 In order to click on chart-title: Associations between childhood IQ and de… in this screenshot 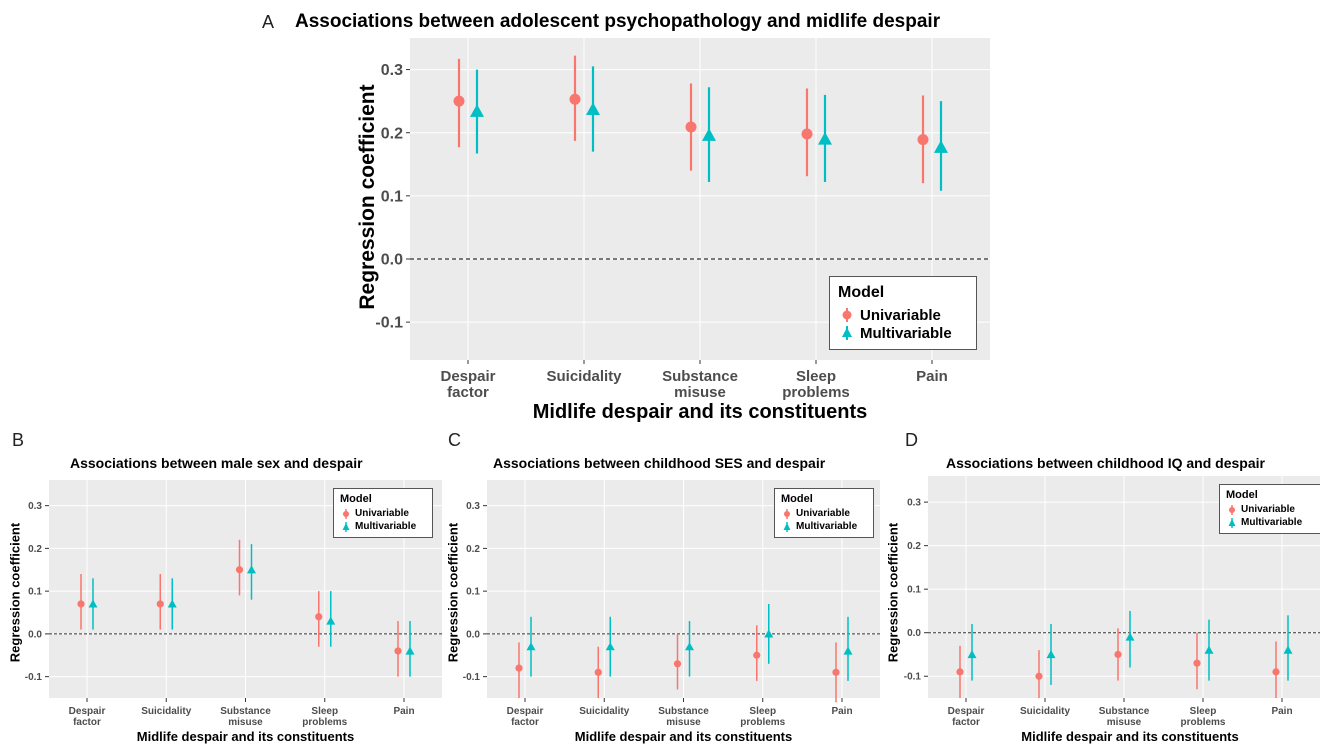, I will do `click(1105, 463)`.